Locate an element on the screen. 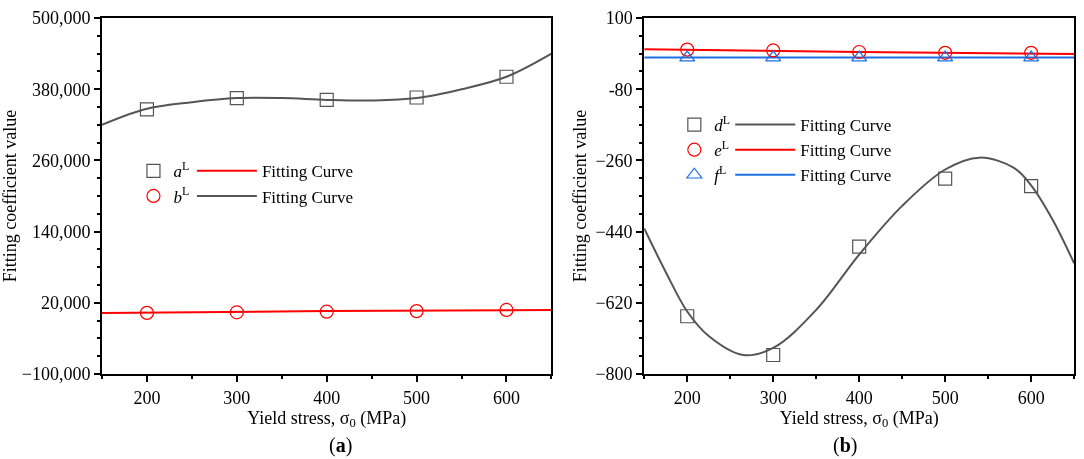 Image resolution: width=1084 pixels, height=459 pixels. y-tick-label: 260,000 is located at coordinates (61, 160).